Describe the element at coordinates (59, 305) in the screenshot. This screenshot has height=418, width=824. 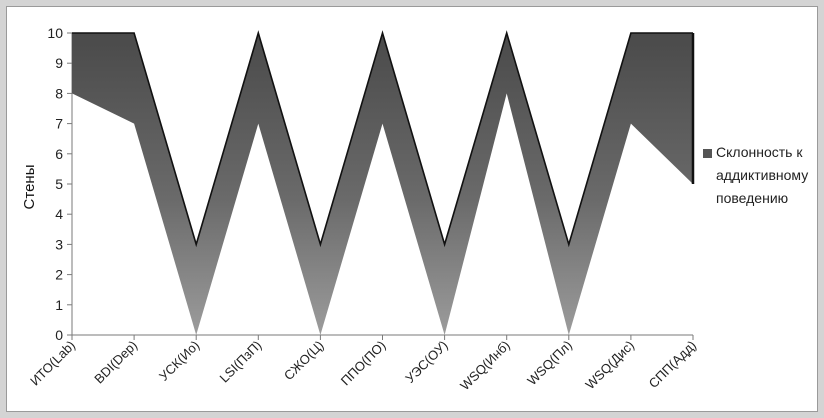
I see `y-tick-label: 1` at that location.